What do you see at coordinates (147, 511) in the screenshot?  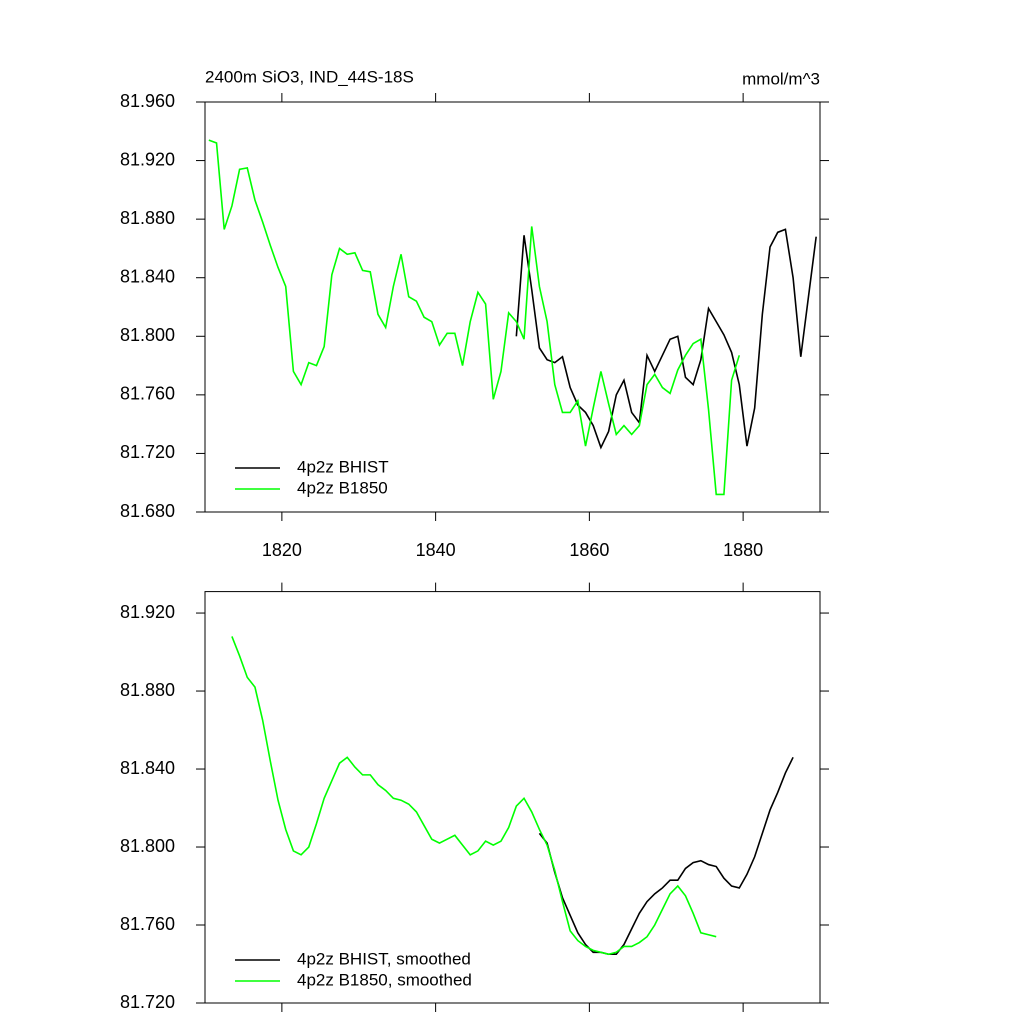 I see `y-tick-label: 81.680` at bounding box center [147, 511].